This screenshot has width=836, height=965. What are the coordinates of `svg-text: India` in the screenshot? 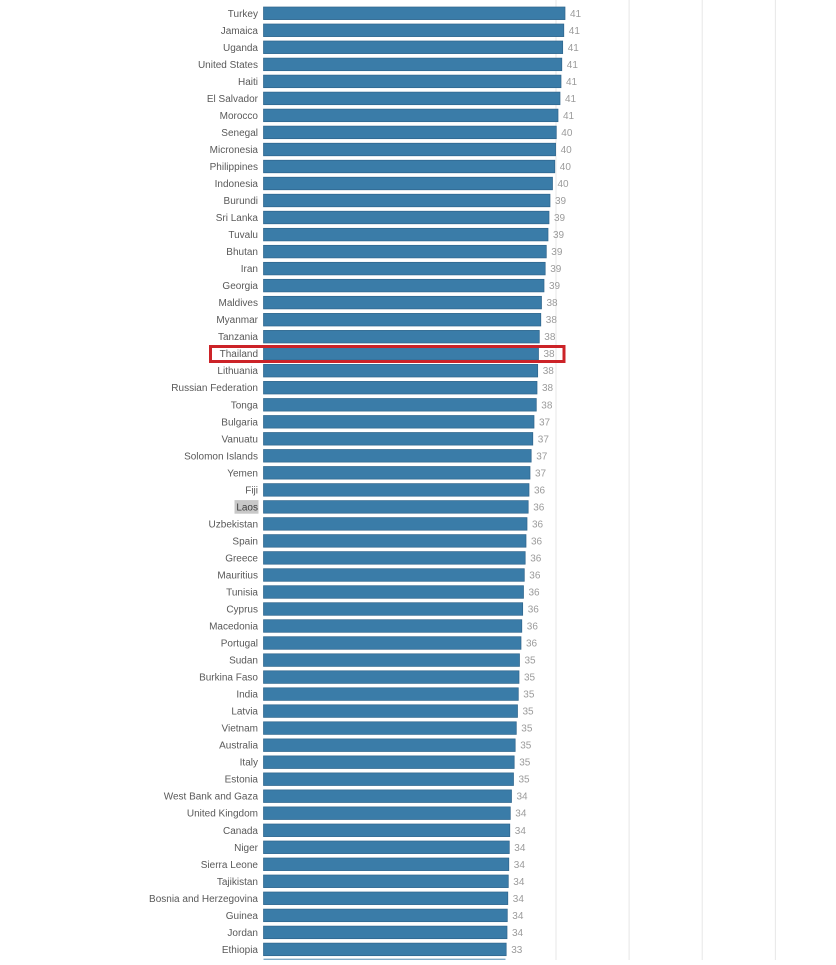 It's located at (247, 695).